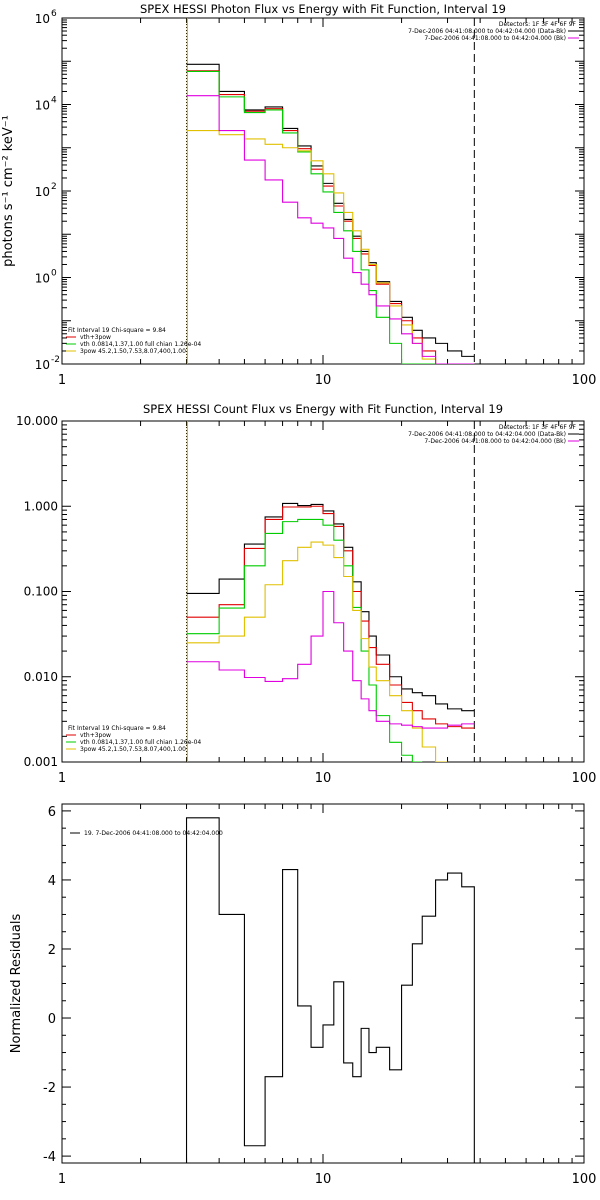  What do you see at coordinates (54, 14) in the screenshot?
I see `y-tick-exponent: 6` at bounding box center [54, 14].